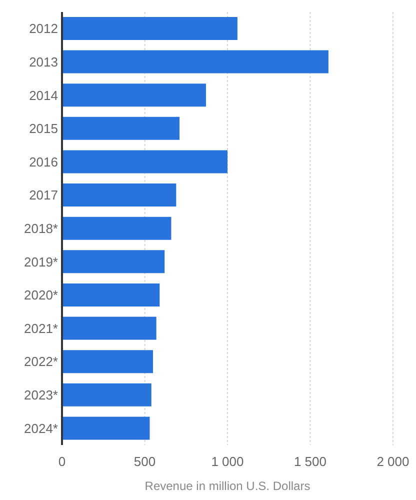 This screenshot has height=500, width=416. I want to click on y-tick-label: 2019*, so click(41, 262).